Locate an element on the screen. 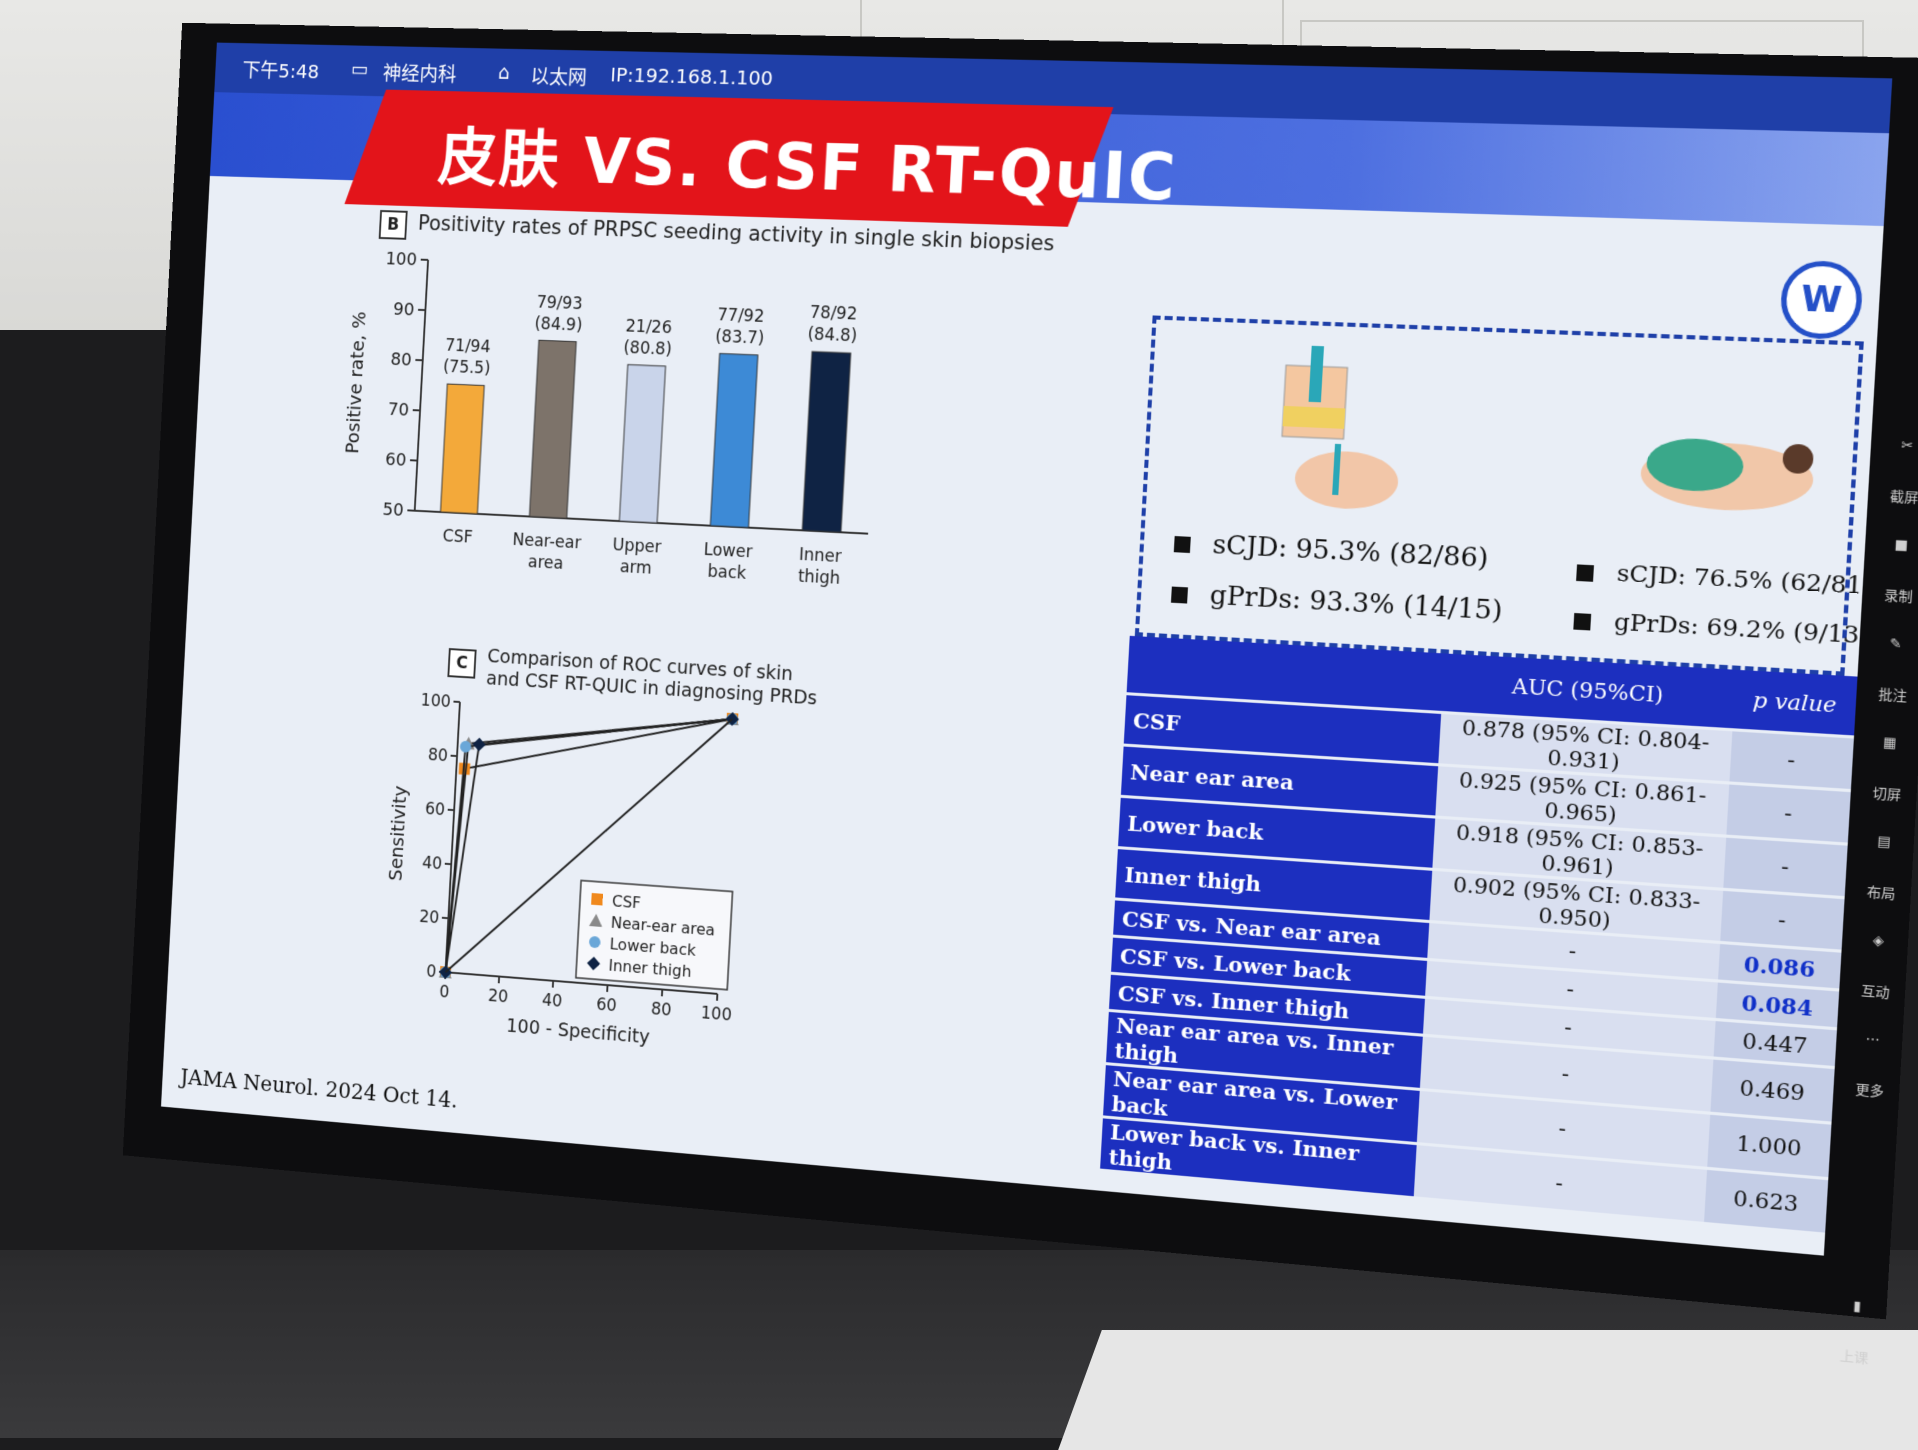  toolbar-label: 截屏 is located at coordinates (1901, 496).